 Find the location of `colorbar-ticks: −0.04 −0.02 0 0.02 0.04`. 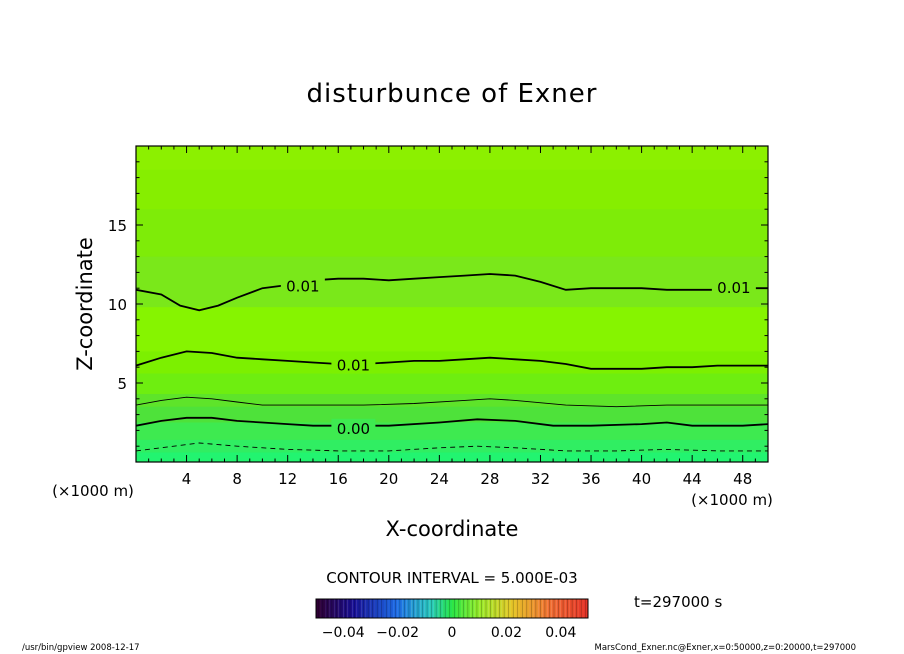

colorbar-ticks: −0.04 −0.02 0 0.02 0.04 is located at coordinates (449, 633).